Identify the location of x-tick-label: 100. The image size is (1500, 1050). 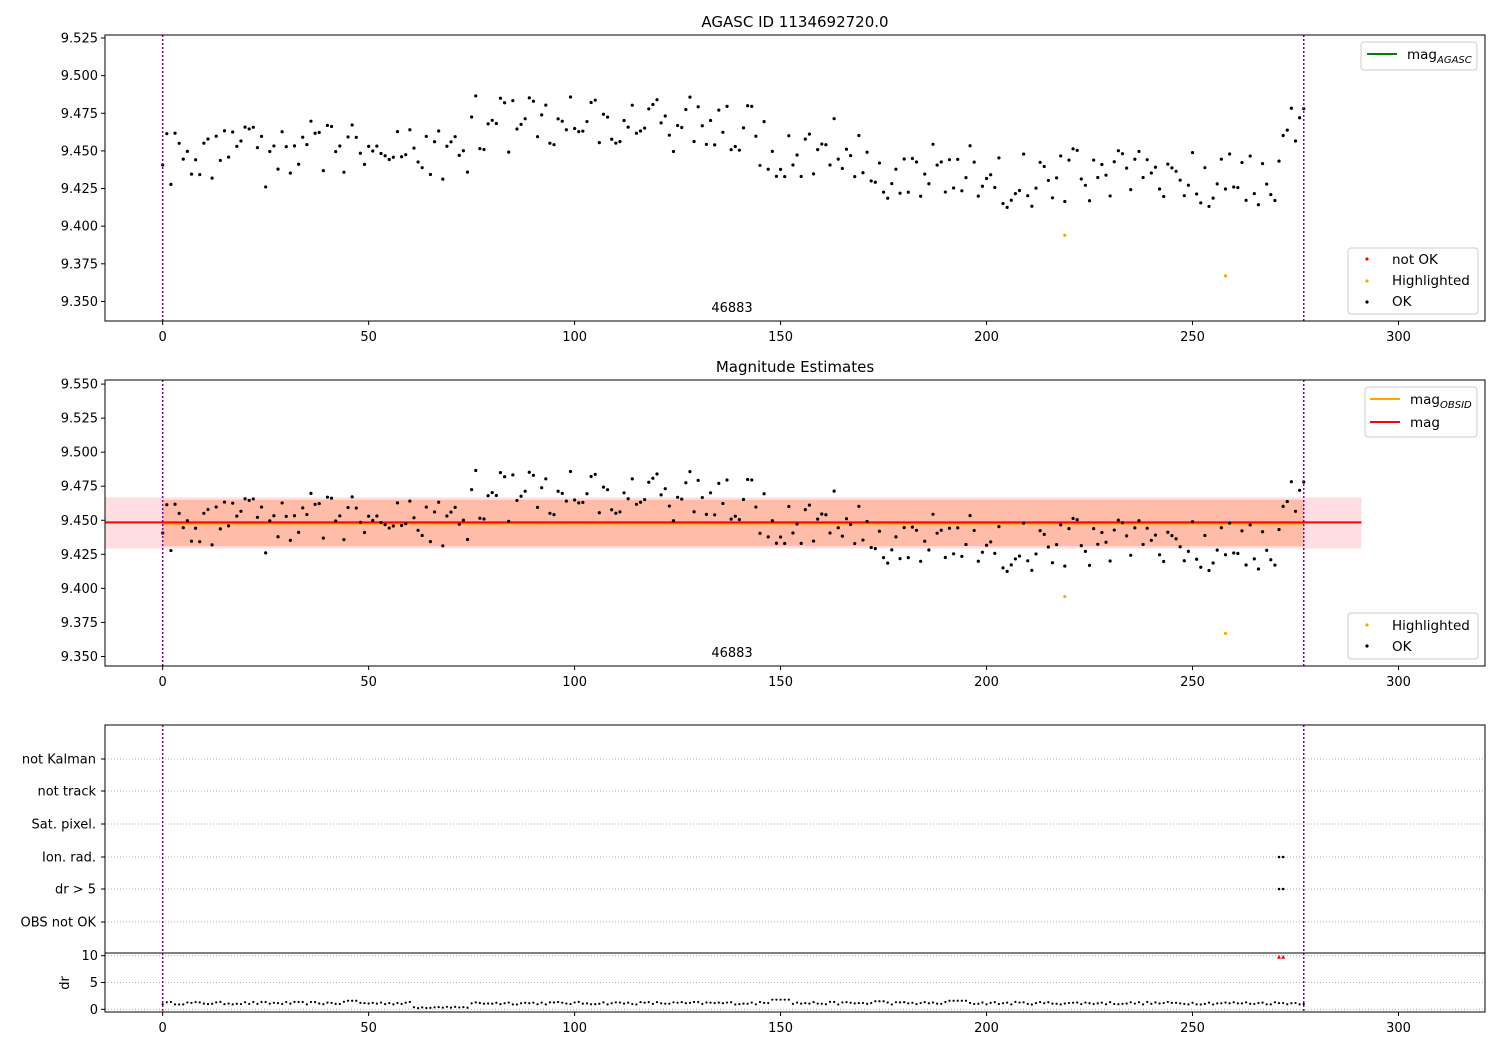
(574, 682).